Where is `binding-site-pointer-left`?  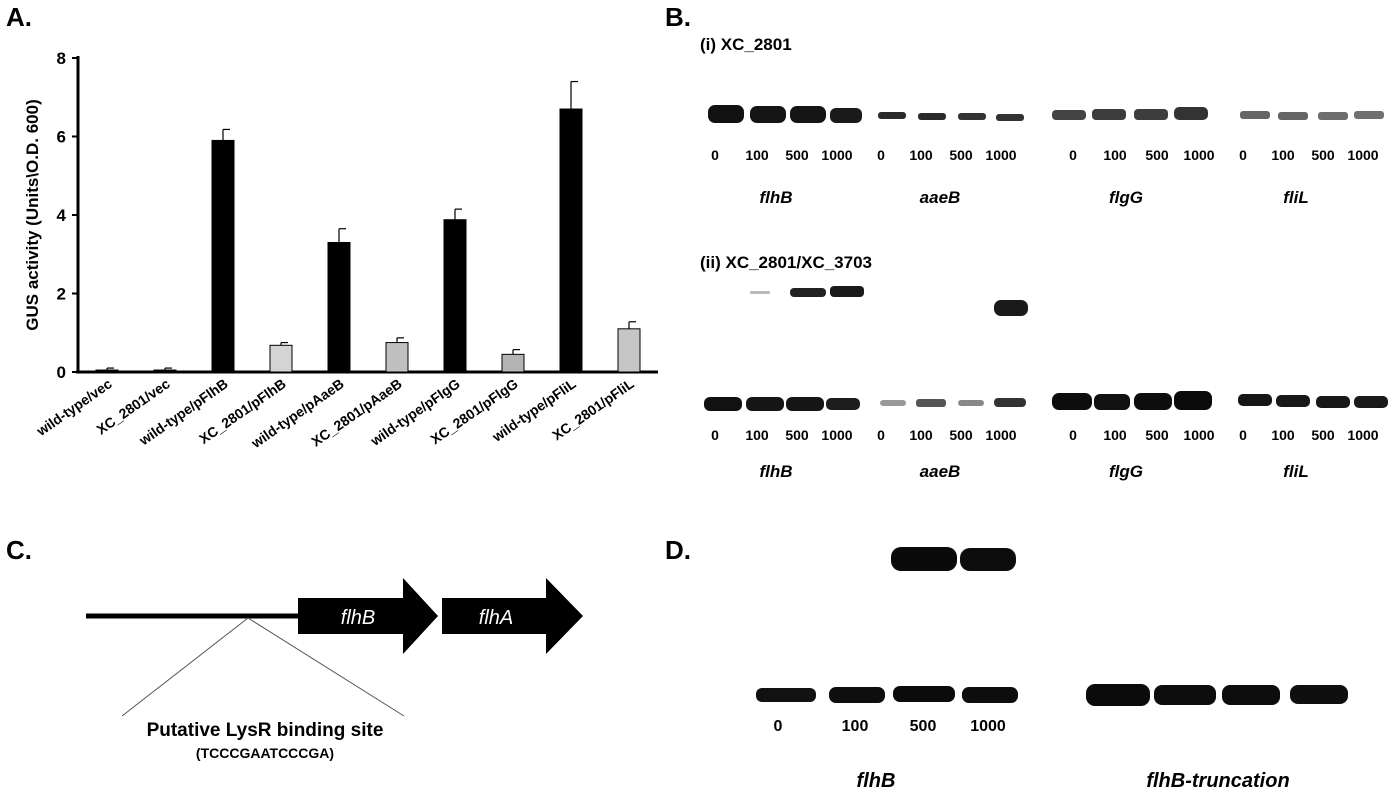
binding-site-pointer-left is located at coordinates (185, 667).